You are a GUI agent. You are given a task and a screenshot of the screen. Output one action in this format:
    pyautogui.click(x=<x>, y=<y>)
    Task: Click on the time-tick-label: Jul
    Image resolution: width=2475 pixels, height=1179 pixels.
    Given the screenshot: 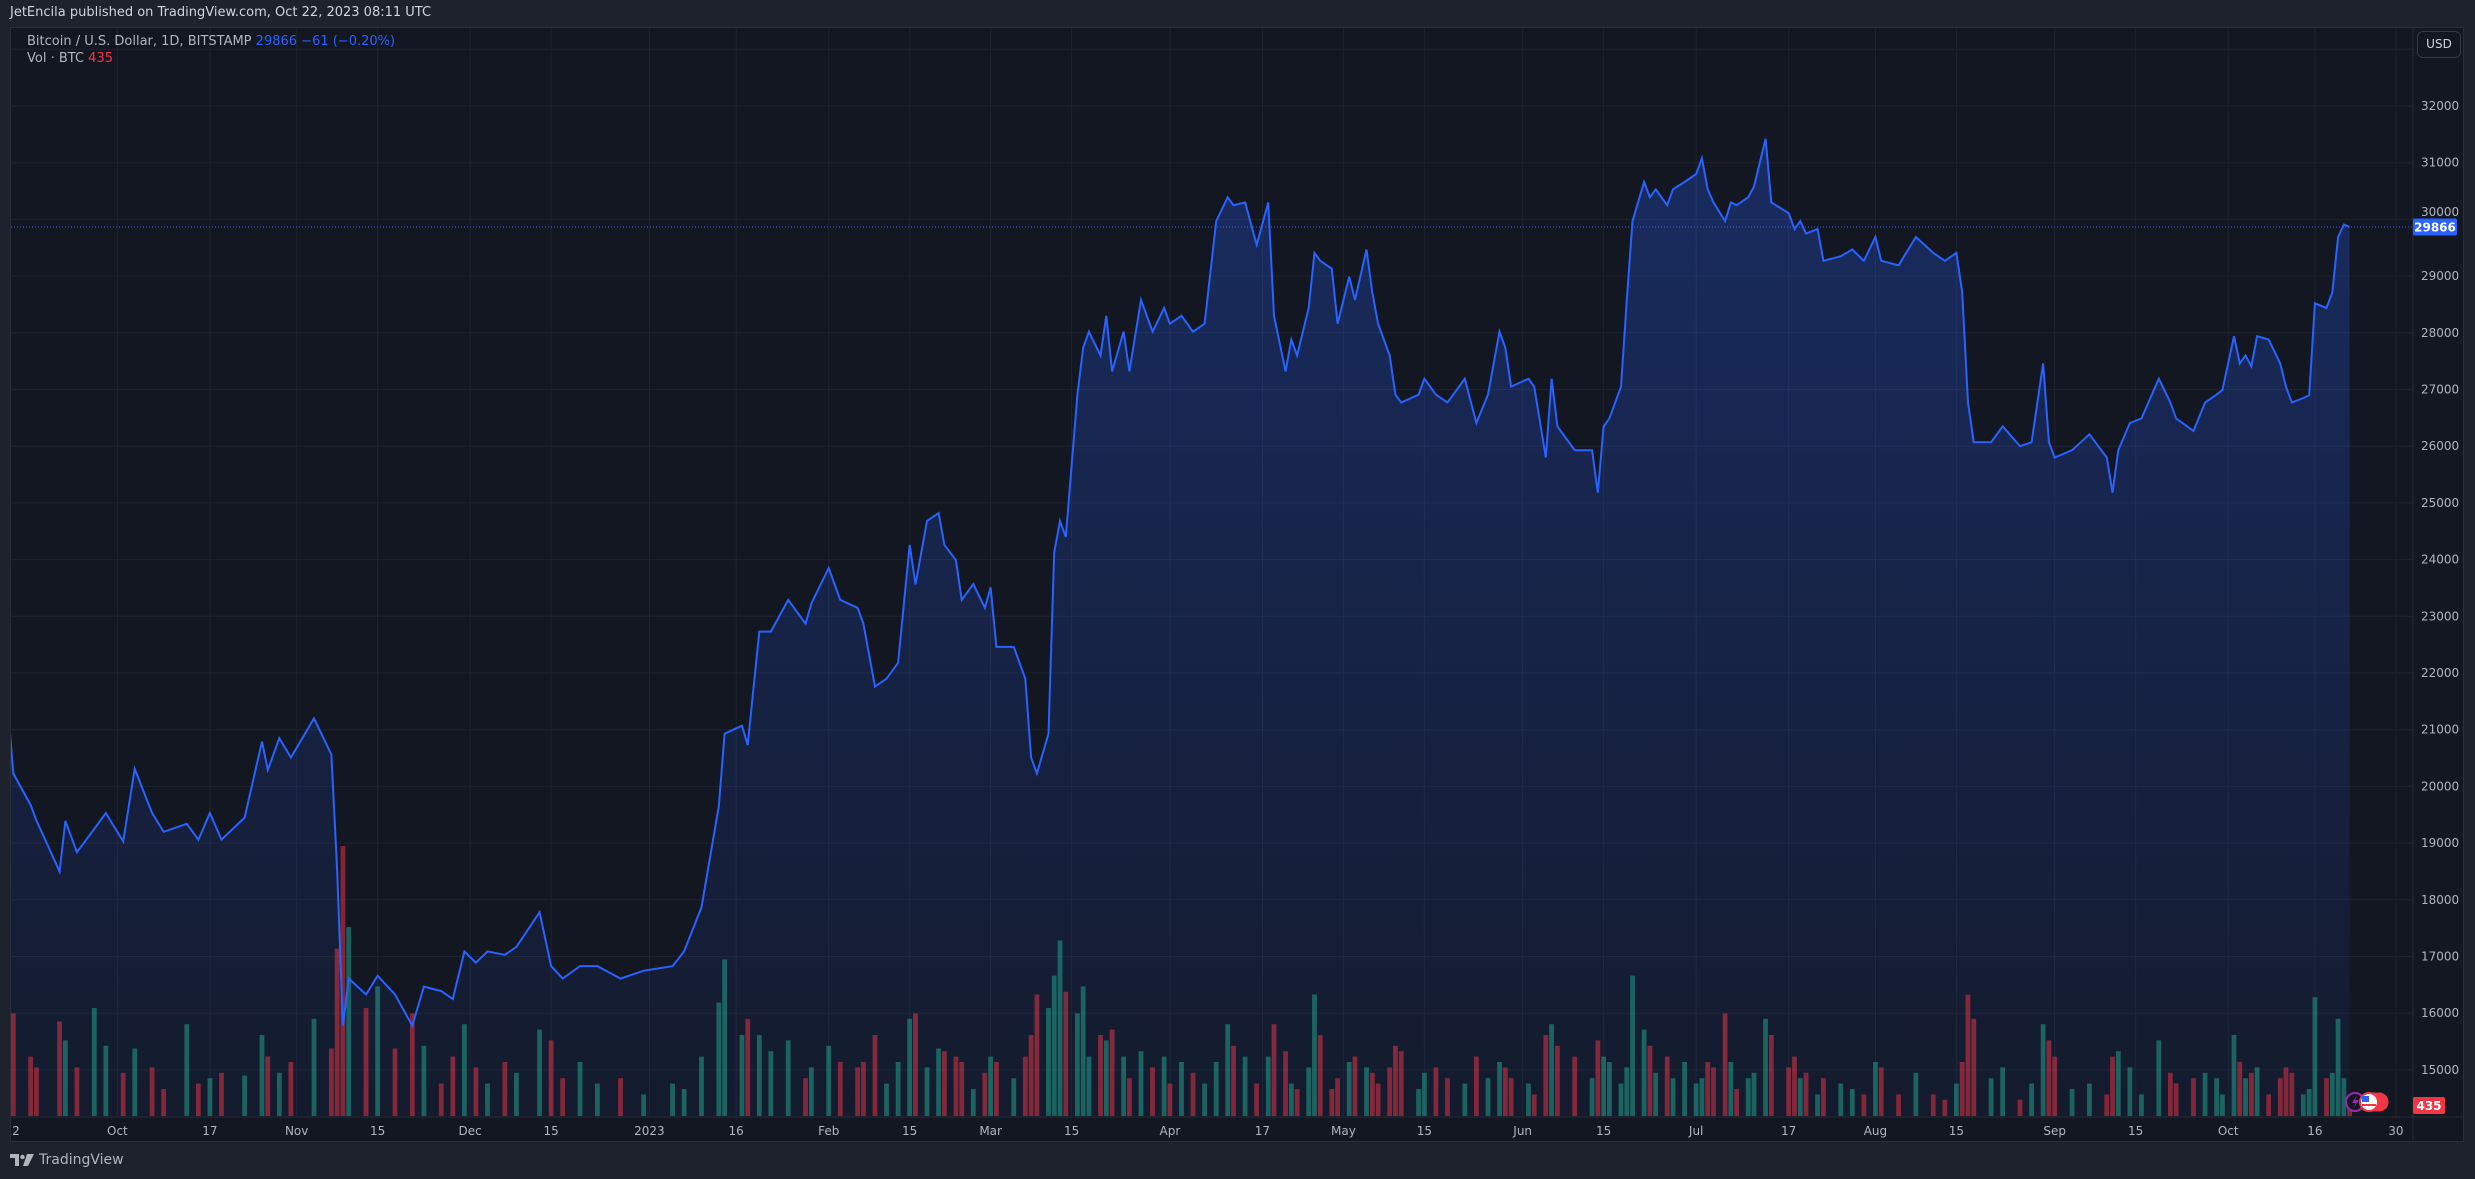 What is the action you would take?
    pyautogui.click(x=1695, y=1131)
    